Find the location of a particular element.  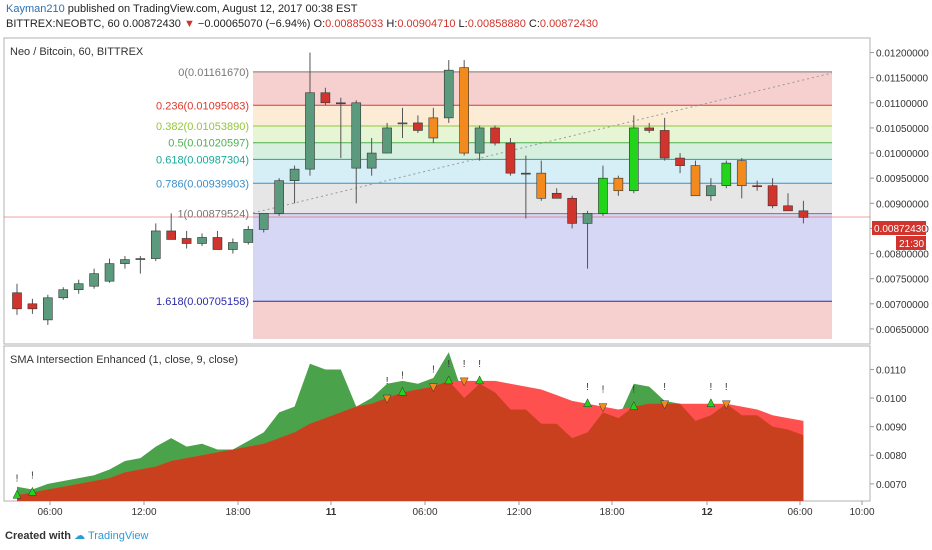

fib-level-label: 0.618(0.00987304) is located at coordinates (202, 160).